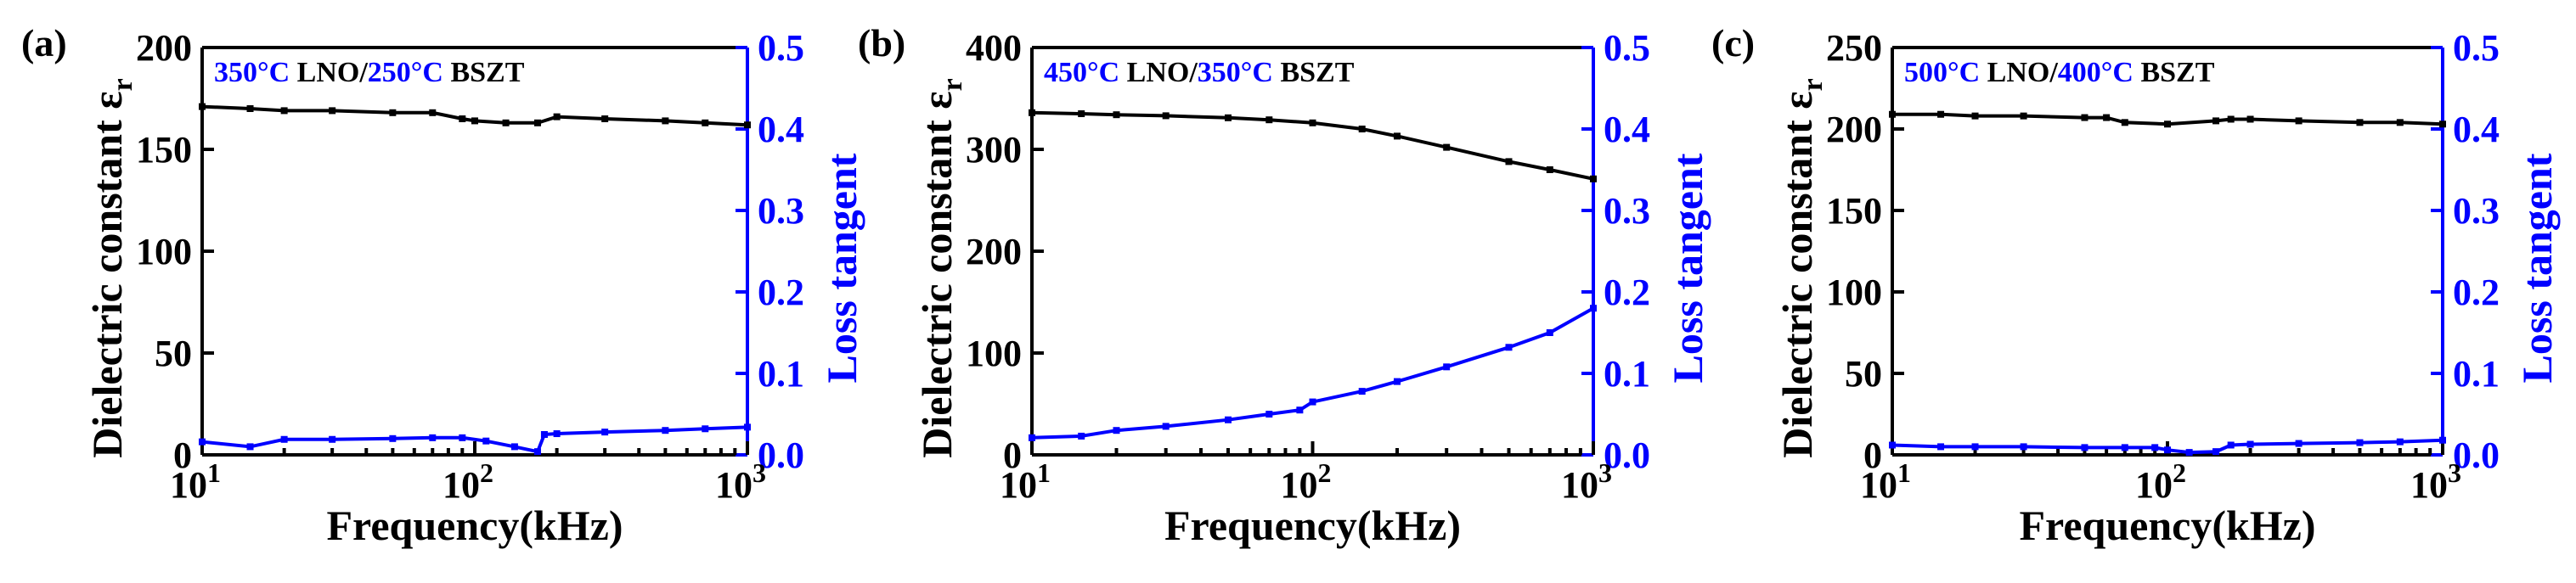 The image size is (2576, 583). I want to click on y2-tick-label: 0.2, so click(1627, 292).